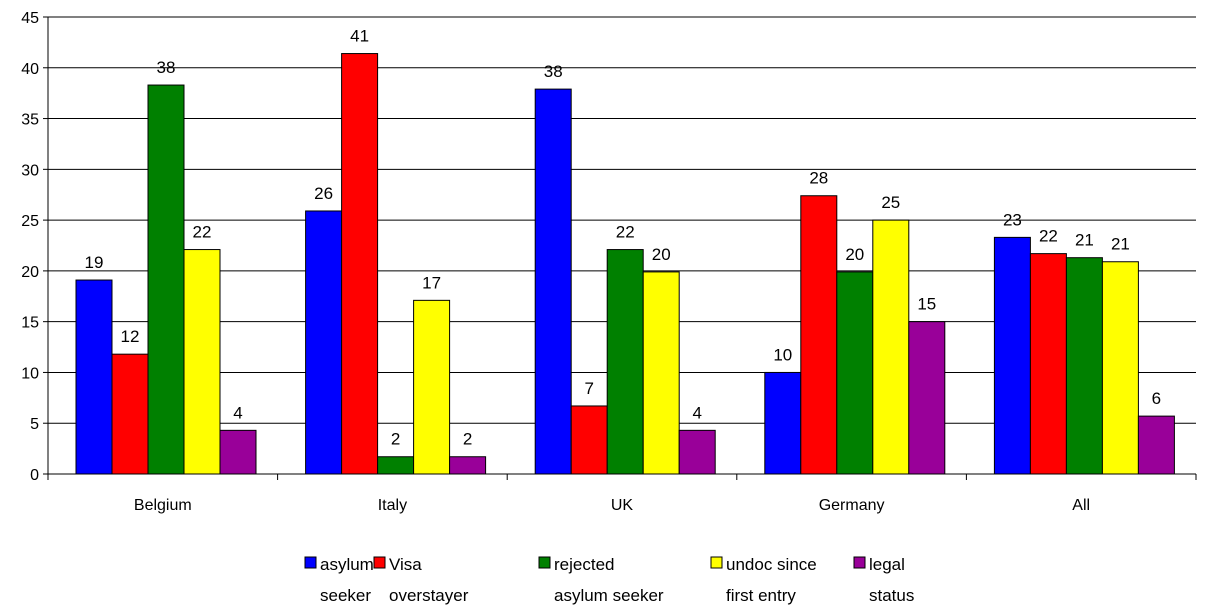  What do you see at coordinates (622, 505) in the screenshot?
I see `x-tick-label: UK` at bounding box center [622, 505].